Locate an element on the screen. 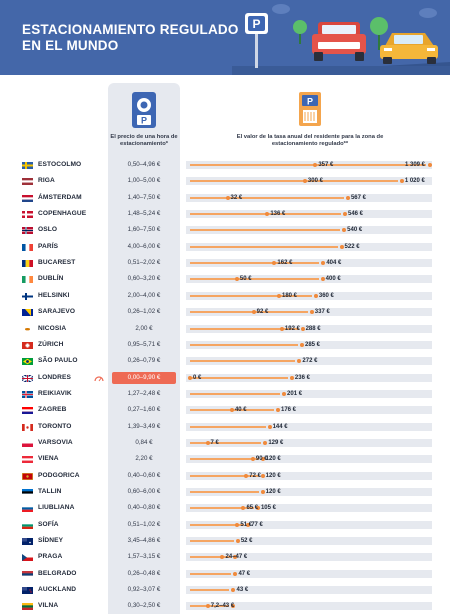 The image size is (450, 614). fee-low-label: 32 € is located at coordinates (236, 197).